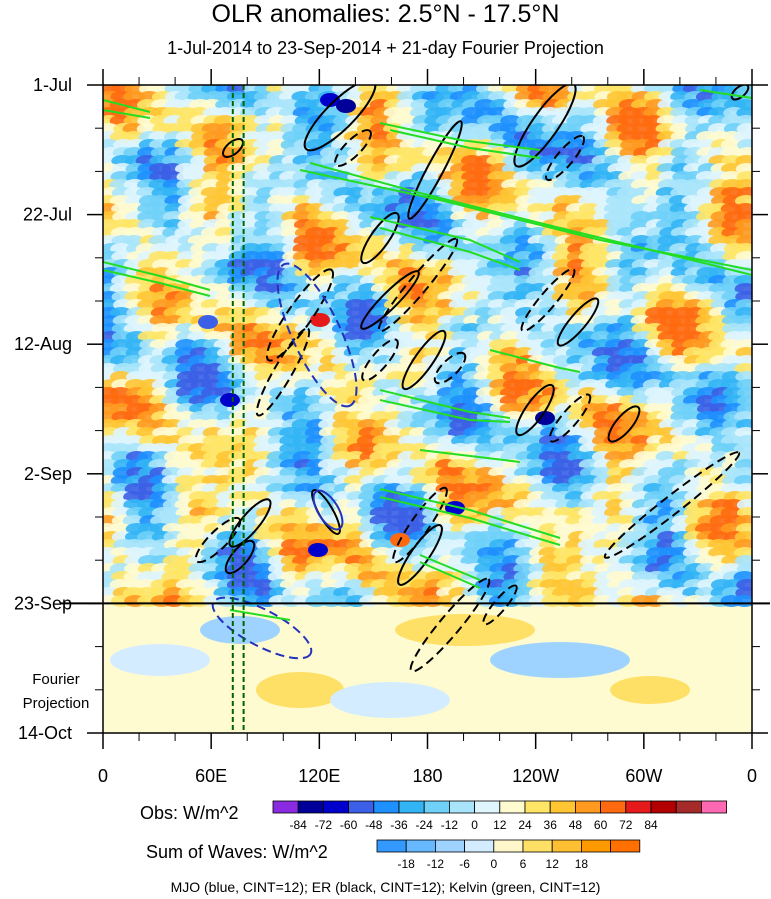 Image resolution: width=771 pixels, height=899 pixels. What do you see at coordinates (425, 825) in the screenshot?
I see `colorbar-tick-label: -24` at bounding box center [425, 825].